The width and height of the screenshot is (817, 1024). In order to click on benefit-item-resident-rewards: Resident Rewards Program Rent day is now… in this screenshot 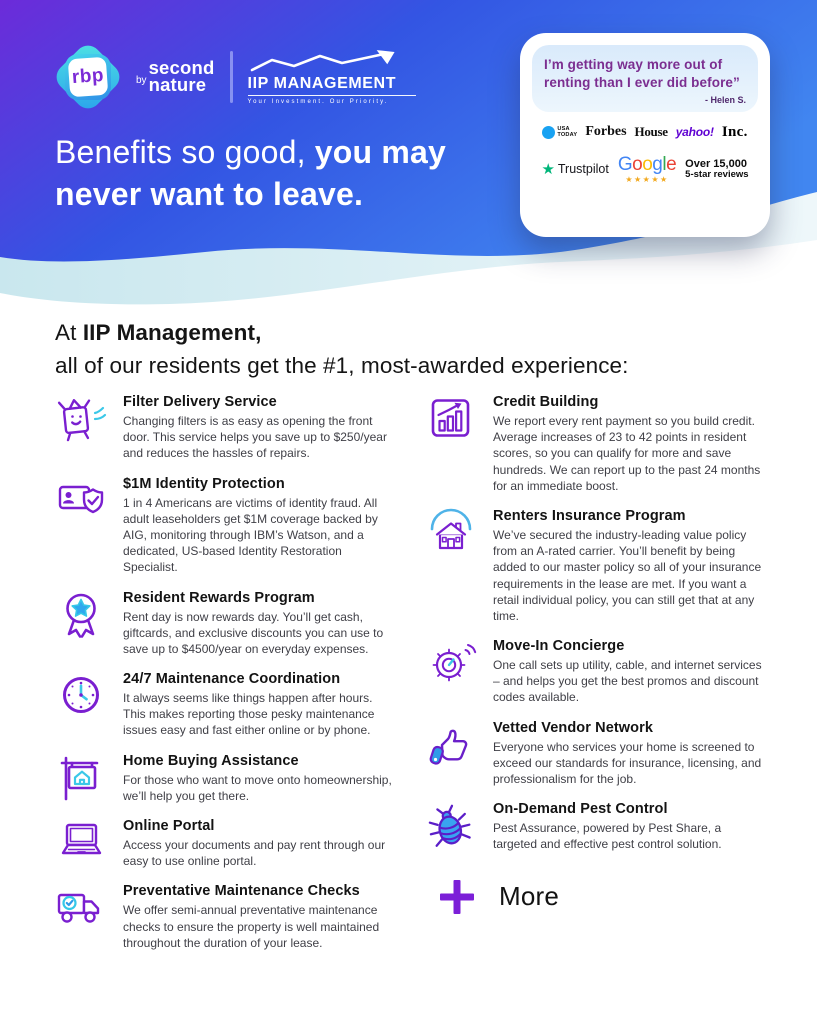, I will do `click(225, 623)`.